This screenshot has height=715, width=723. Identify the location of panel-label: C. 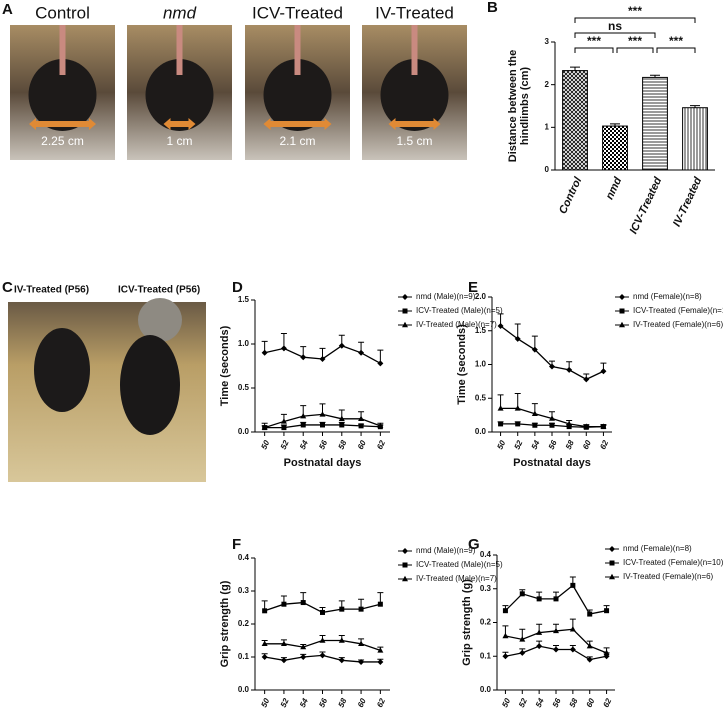
(7, 287).